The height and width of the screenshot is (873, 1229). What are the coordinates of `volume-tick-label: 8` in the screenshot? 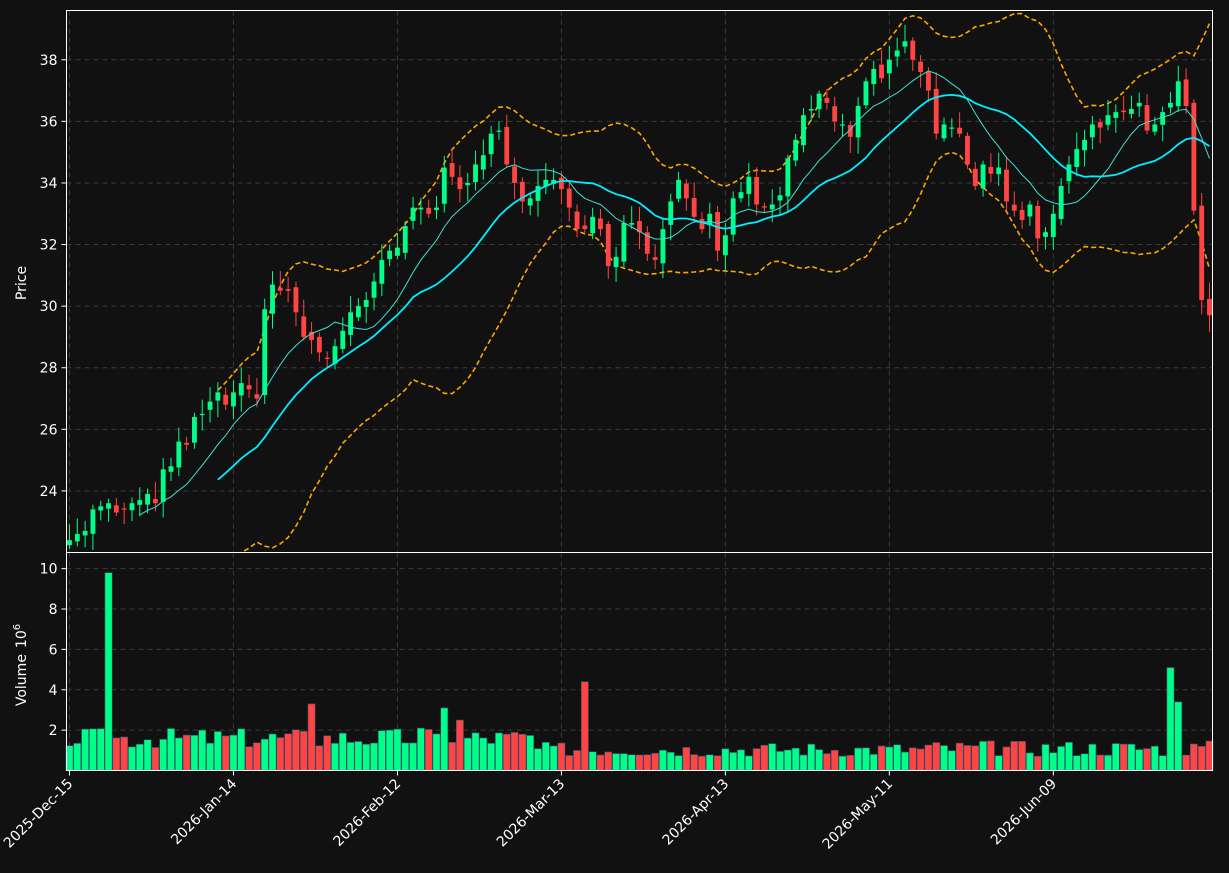 It's located at (53, 610).